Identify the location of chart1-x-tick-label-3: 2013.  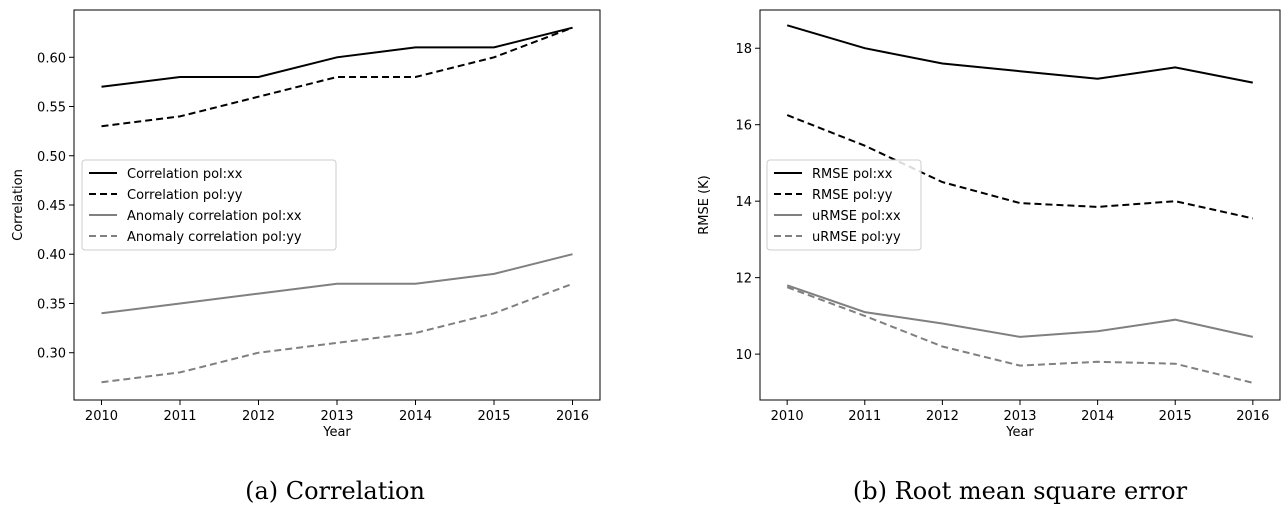
(1019, 416).